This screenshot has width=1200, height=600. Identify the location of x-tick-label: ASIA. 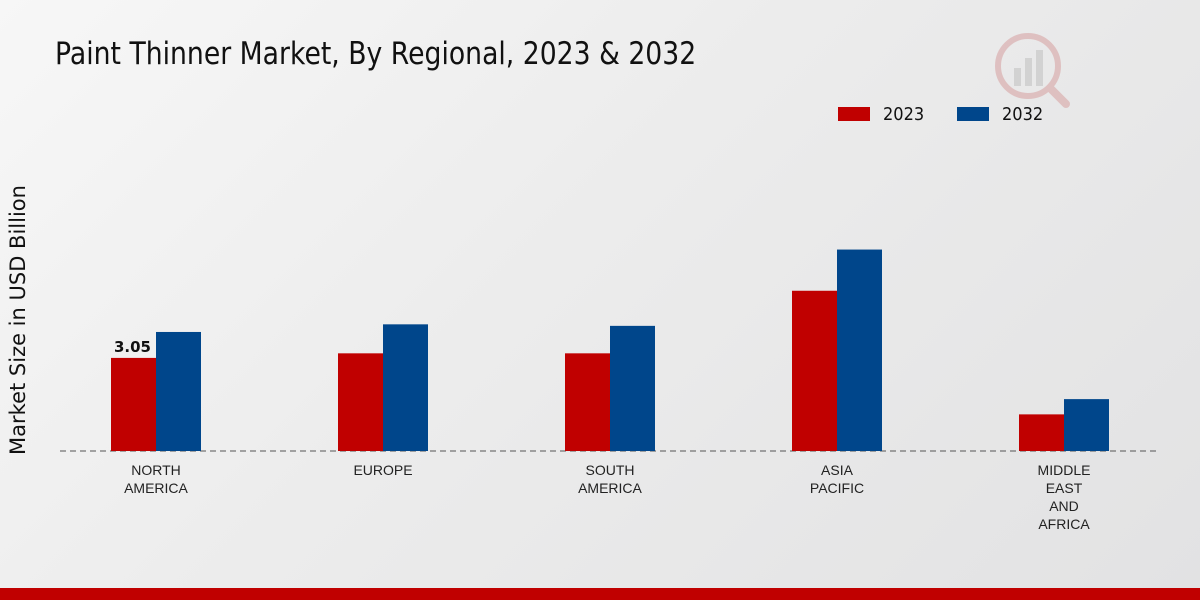
(837, 470).